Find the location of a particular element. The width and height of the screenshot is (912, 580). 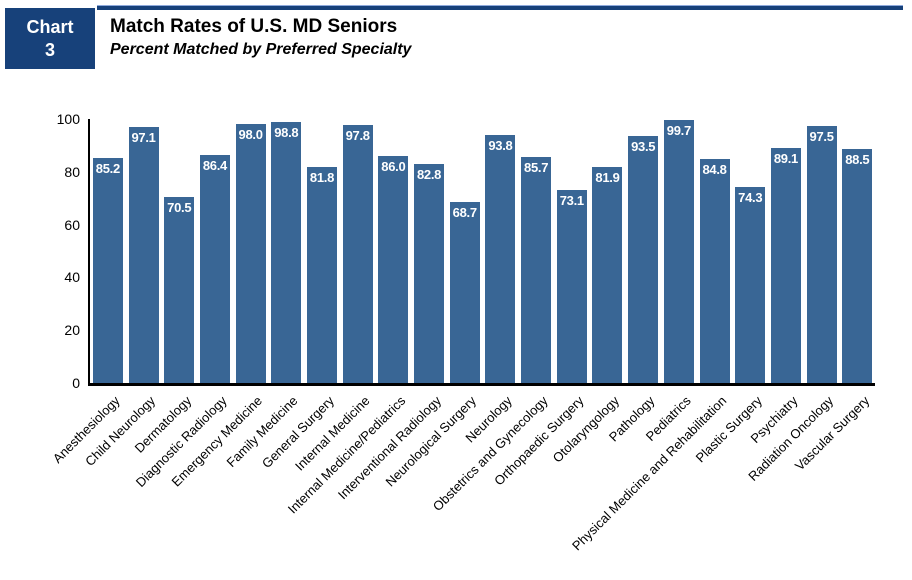

bar-slot: 93.8 Neurology is located at coordinates (490, 282).